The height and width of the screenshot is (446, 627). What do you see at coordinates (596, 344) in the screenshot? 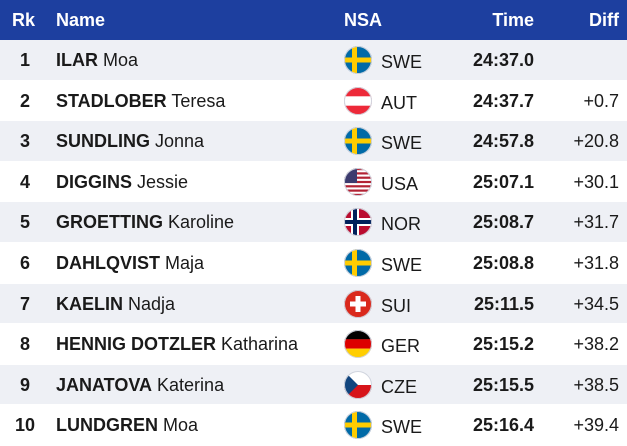
I see `diff-cell: +38.2` at bounding box center [596, 344].